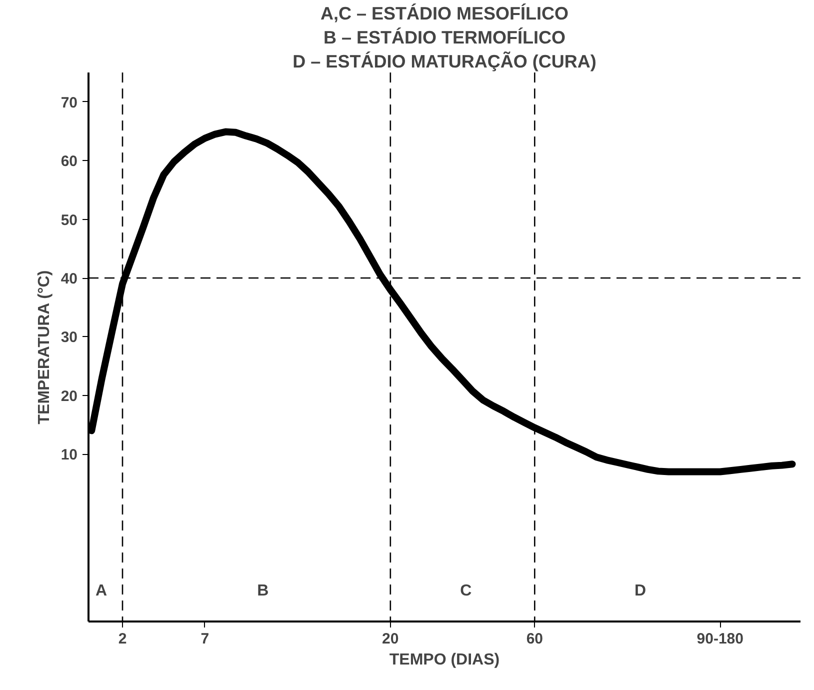 This screenshot has width=814, height=690. I want to click on annotation: D, so click(640, 591).